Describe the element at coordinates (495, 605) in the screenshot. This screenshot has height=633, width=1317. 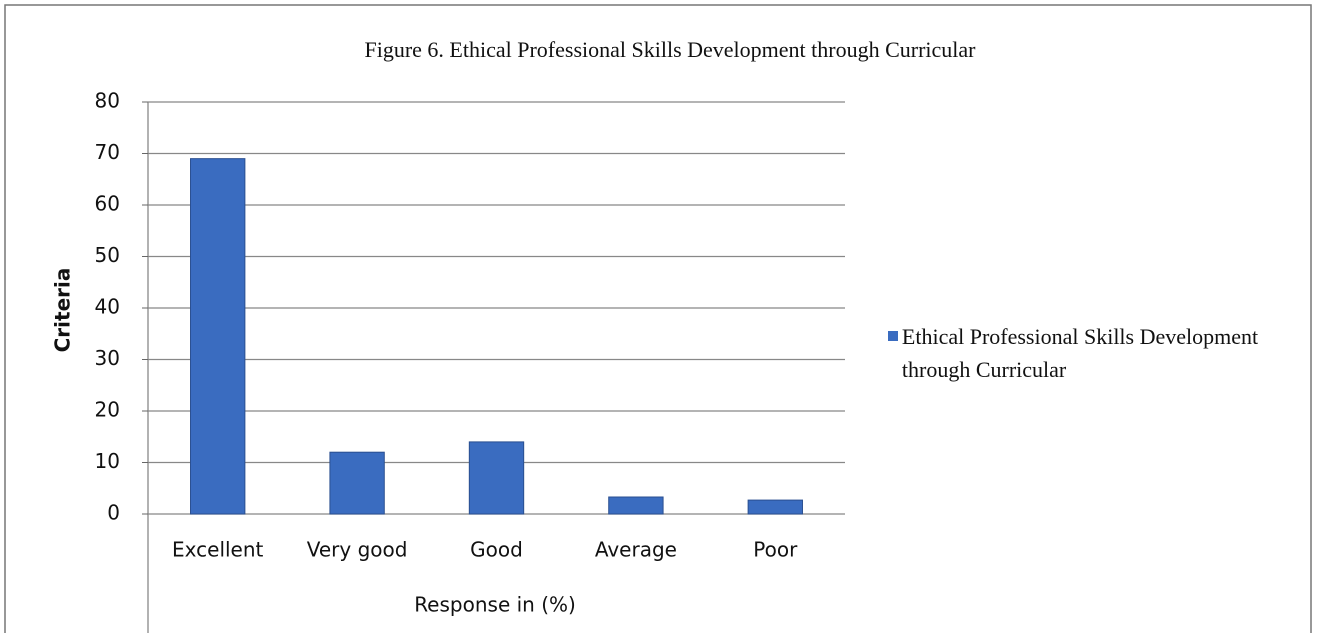
I see `x-axis-title: Response in (%)` at that location.